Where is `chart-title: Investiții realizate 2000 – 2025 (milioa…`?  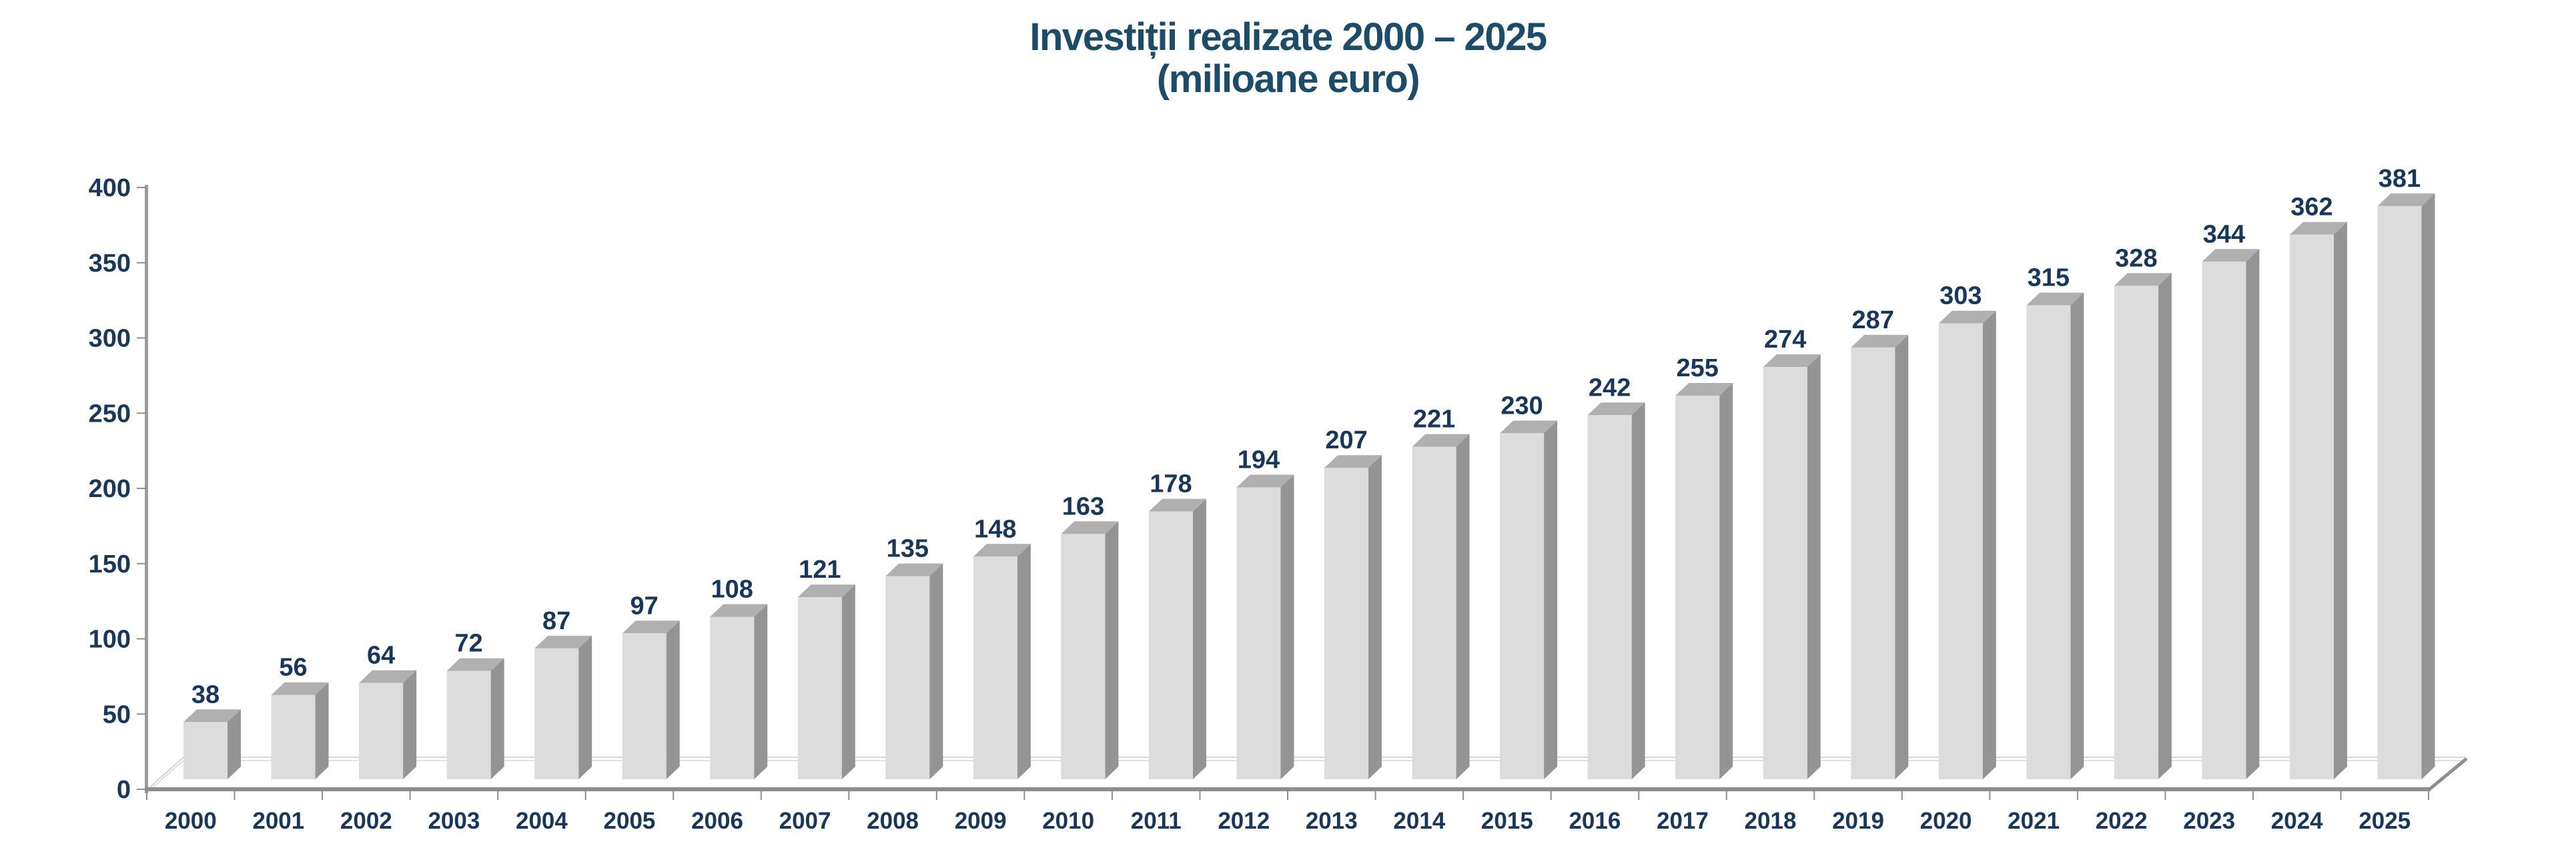 chart-title: Investiții realizate 2000 – 2025 (milioa… is located at coordinates (1288, 58).